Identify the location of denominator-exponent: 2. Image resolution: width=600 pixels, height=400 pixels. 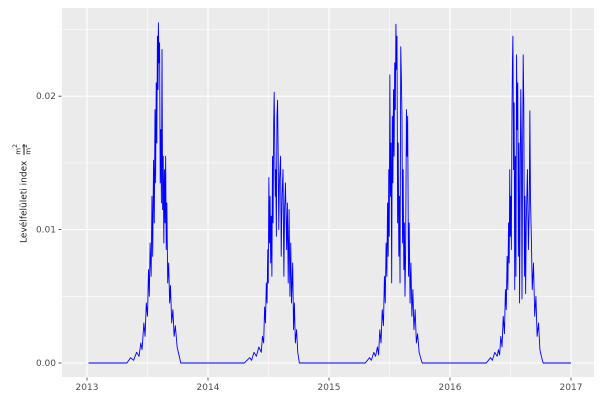
(26, 146).